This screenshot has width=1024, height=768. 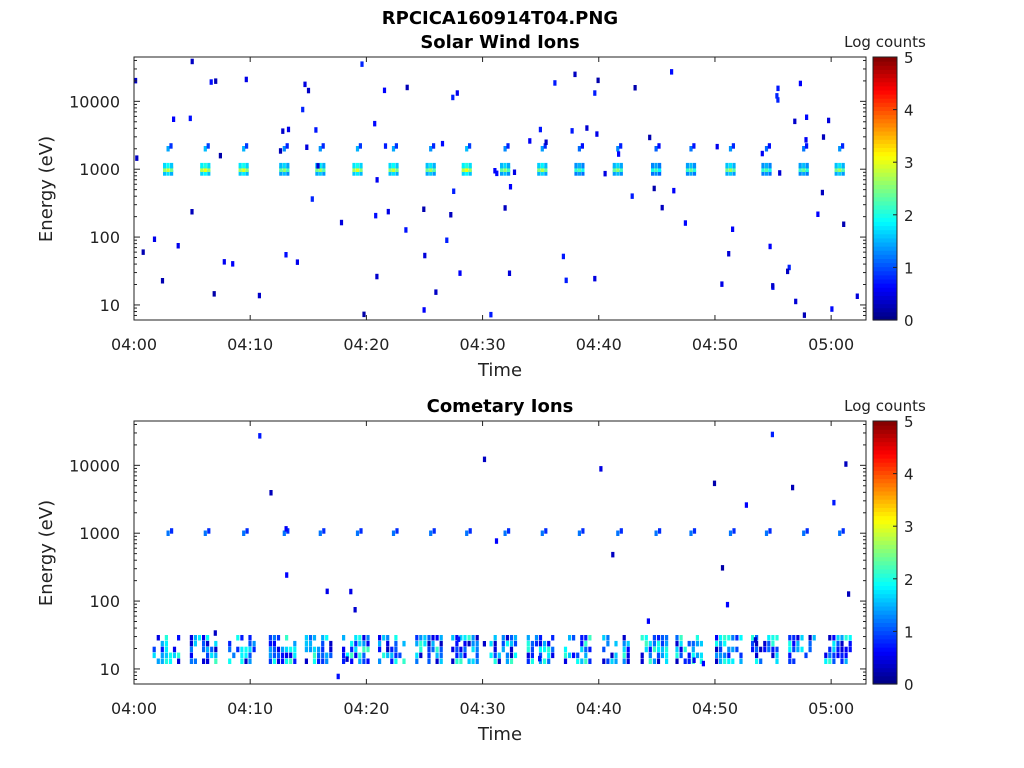 What do you see at coordinates (134, 344) in the screenshot?
I see `x-tick-label: 04:00` at bounding box center [134, 344].